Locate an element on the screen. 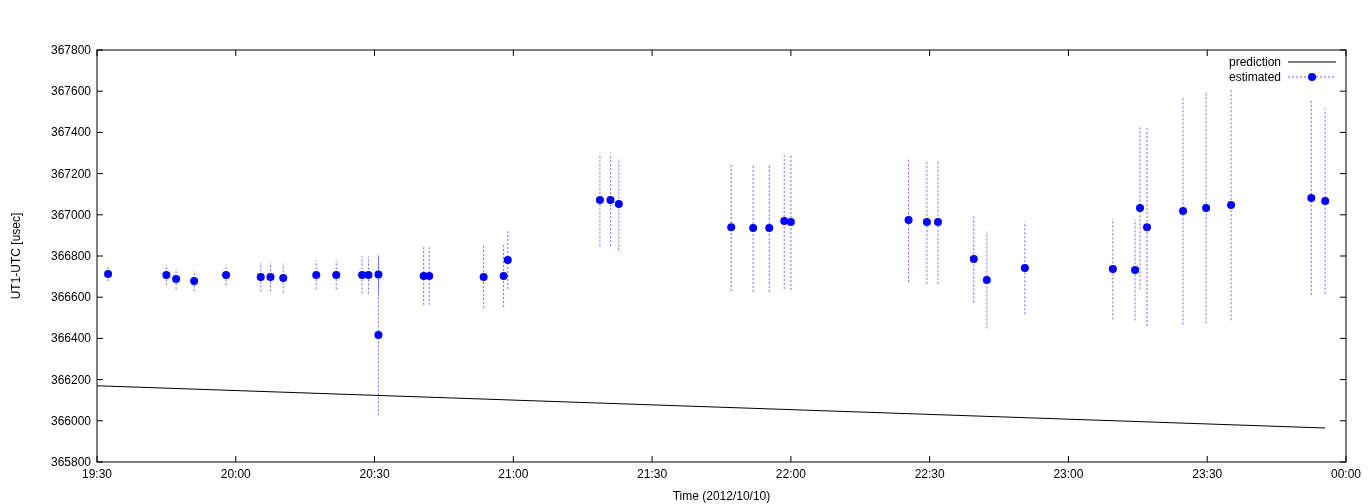 The image size is (1368, 504). y-tick-label: 367200 is located at coordinates (71, 173).